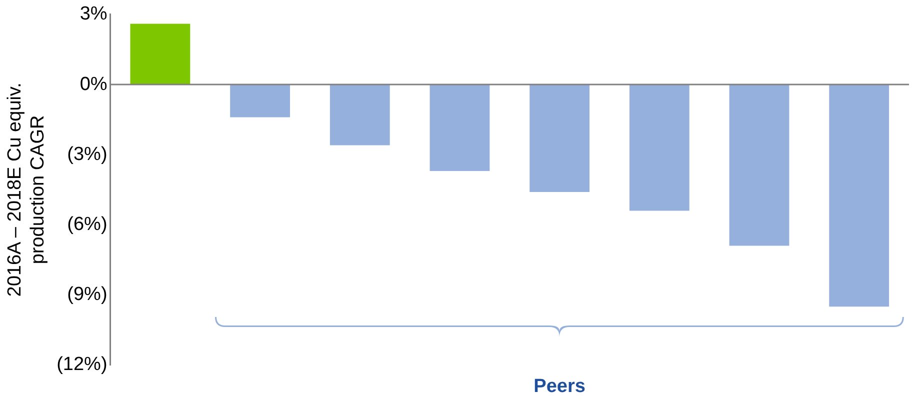 The image size is (917, 405). What do you see at coordinates (87, 224) in the screenshot?
I see `y-tick-label: (6%)` at bounding box center [87, 224].